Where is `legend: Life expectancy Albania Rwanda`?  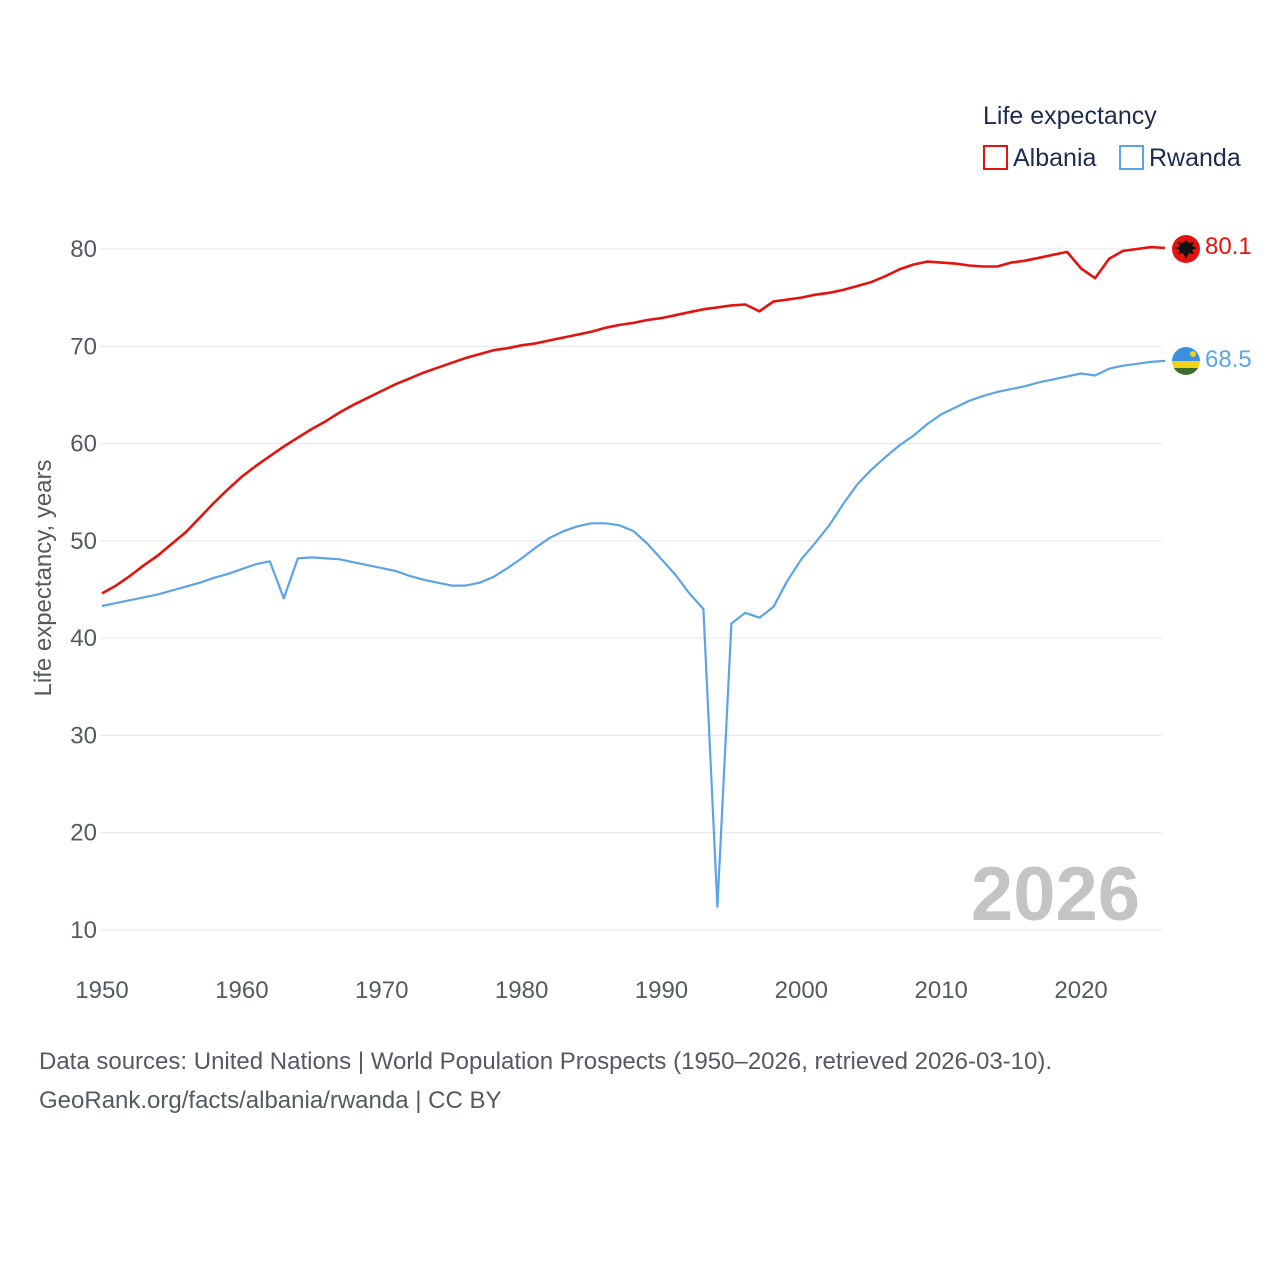
legend: Life expectancy Albania Rwanda is located at coordinates (1112, 137).